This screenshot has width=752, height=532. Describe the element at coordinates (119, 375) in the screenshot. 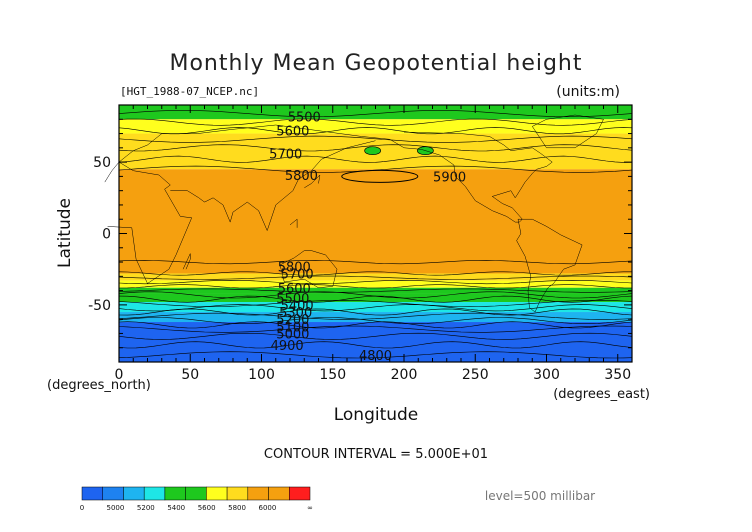

I see `x-tick-label: 0` at that location.